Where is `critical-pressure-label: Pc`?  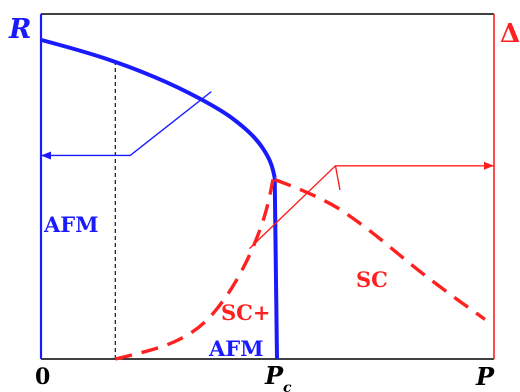 critical-pressure-label: Pc is located at coordinates (278, 376).